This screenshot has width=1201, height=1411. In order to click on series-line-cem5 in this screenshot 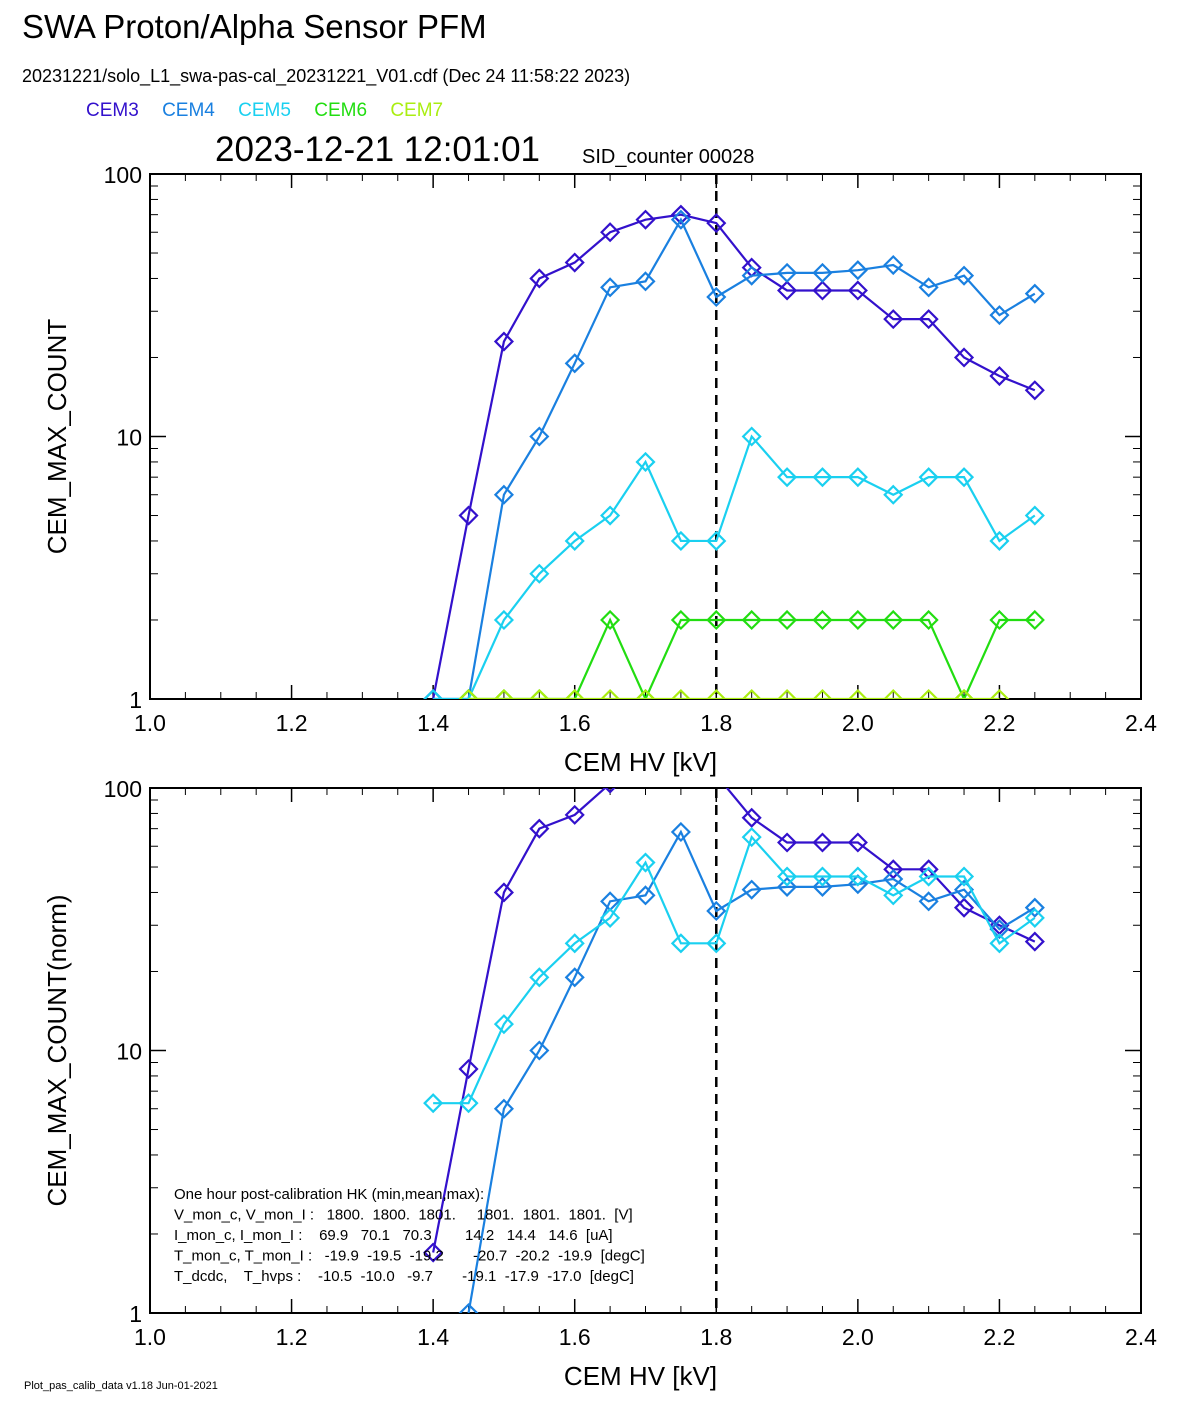, I will do `click(734, 566)`.